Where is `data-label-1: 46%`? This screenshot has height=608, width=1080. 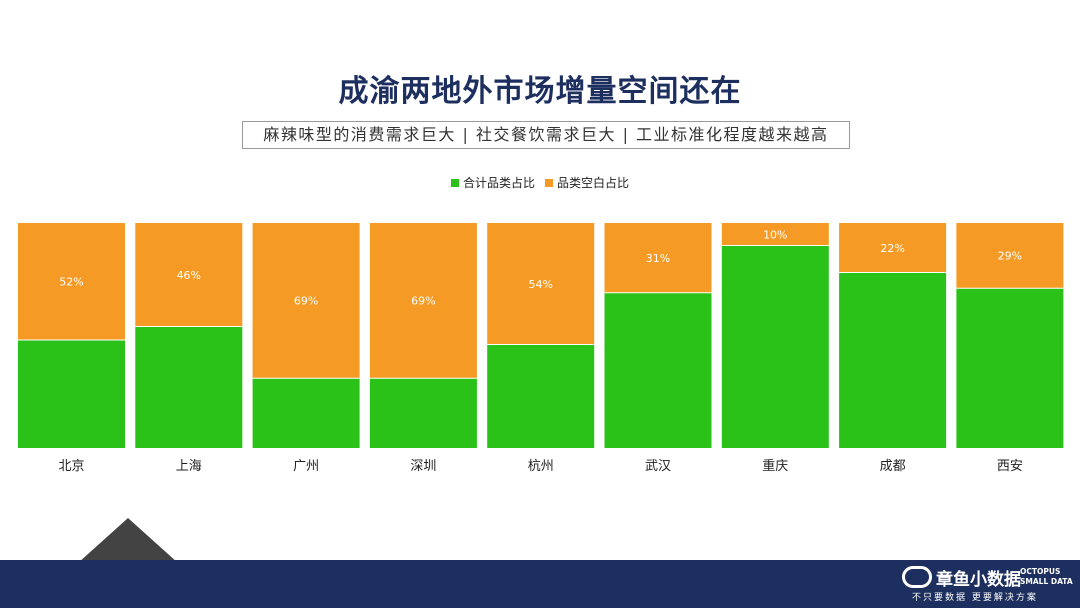 data-label-1: 46% is located at coordinates (189, 275).